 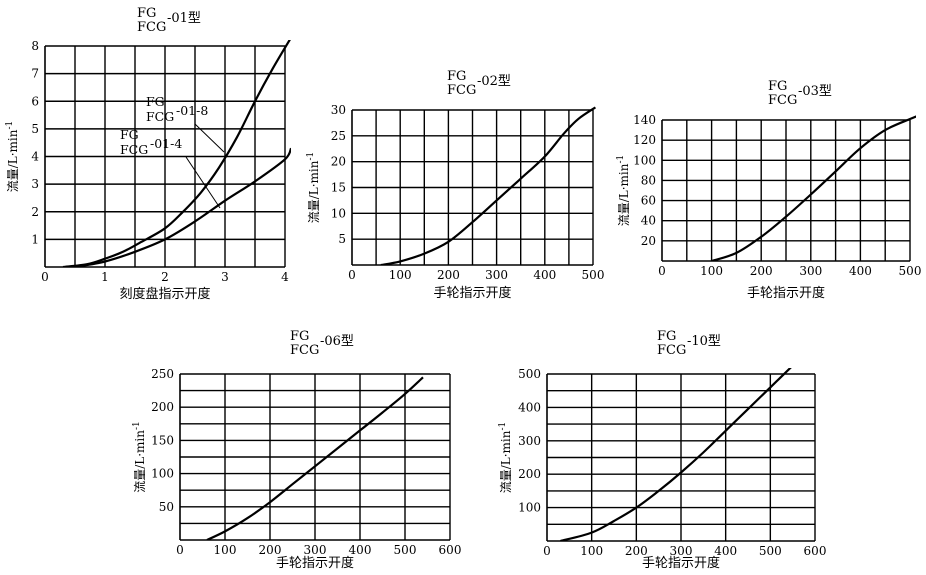 What do you see at coordinates (644, 120) in the screenshot?
I see `y-tick-label: 140` at bounding box center [644, 120].